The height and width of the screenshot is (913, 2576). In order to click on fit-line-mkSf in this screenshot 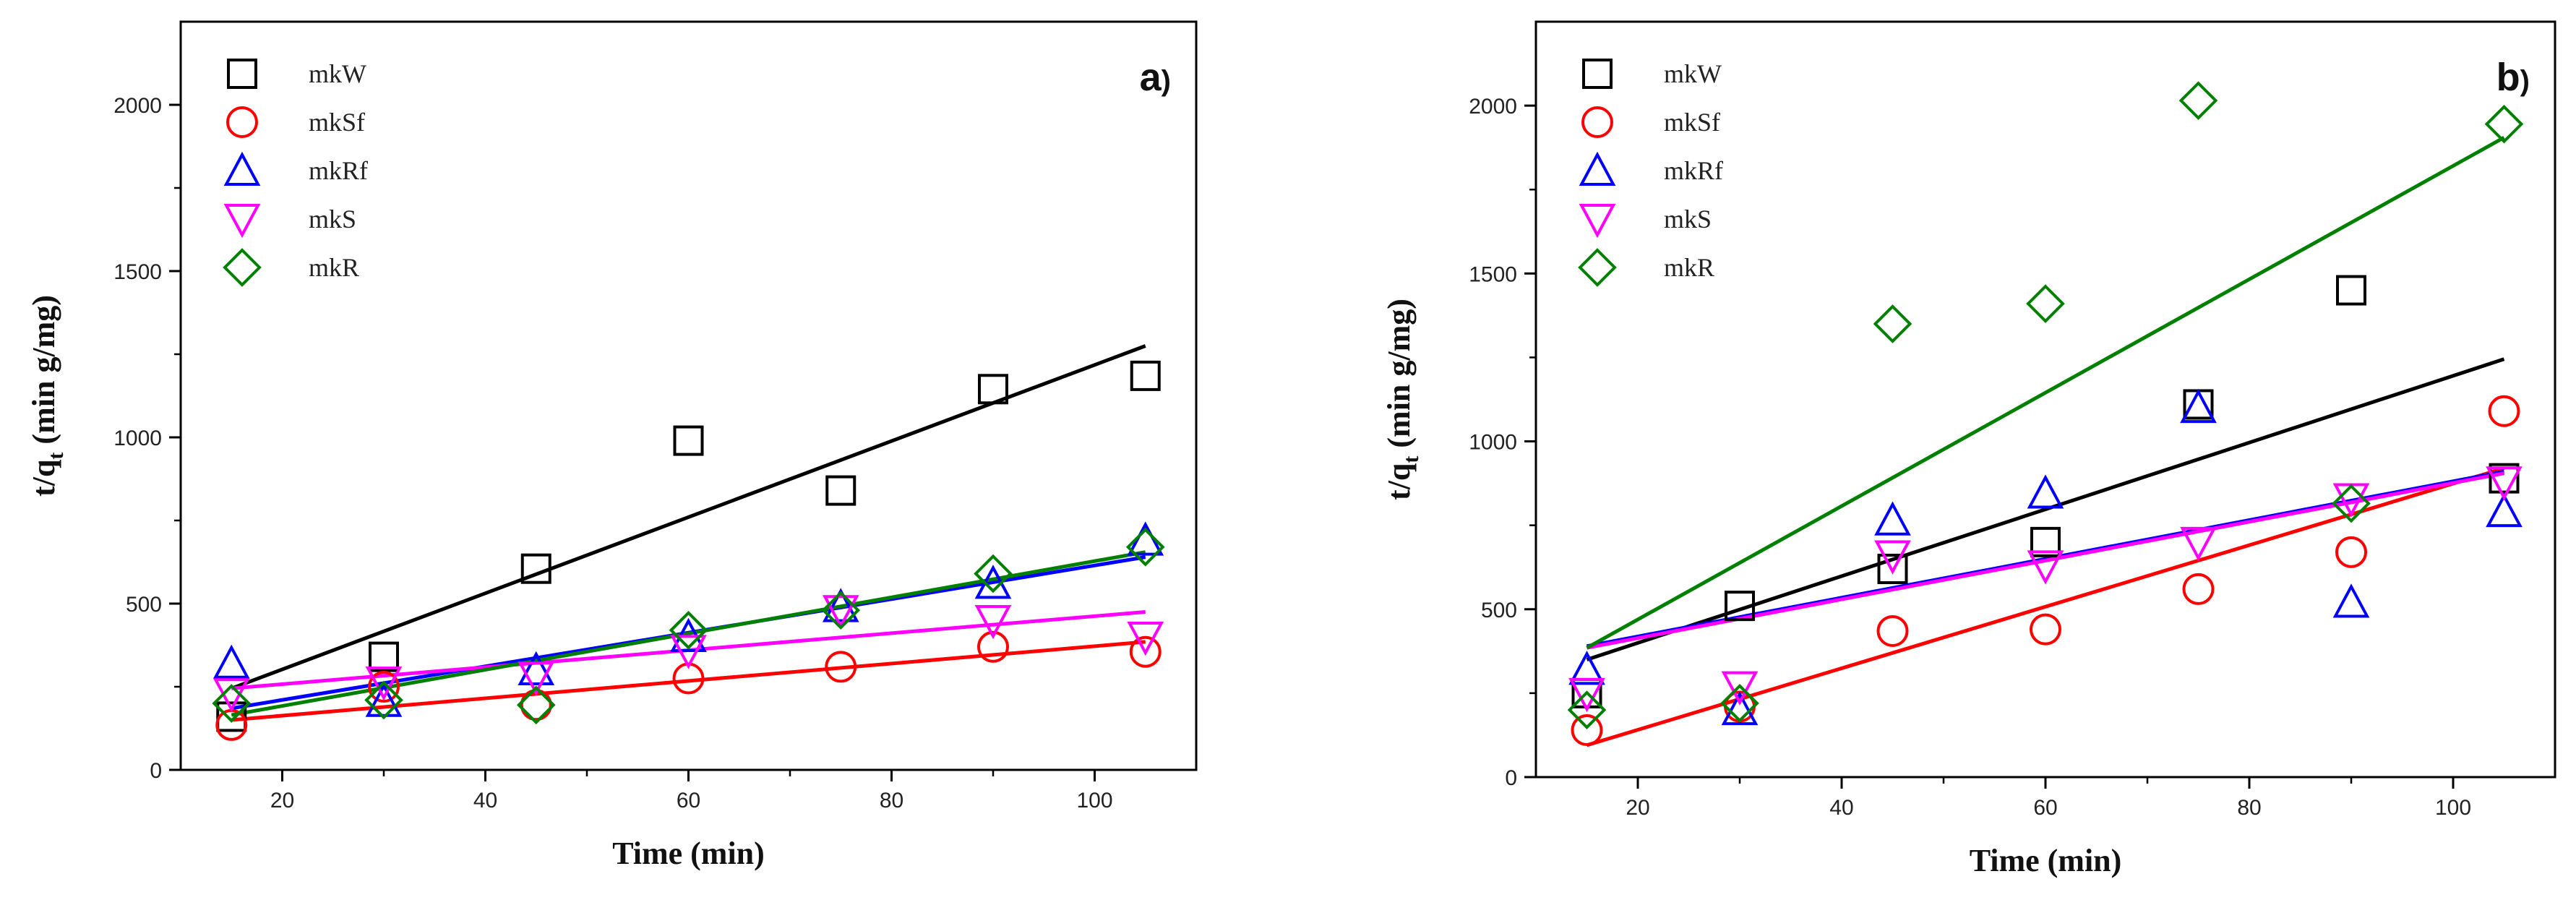, I will do `click(689, 681)`.